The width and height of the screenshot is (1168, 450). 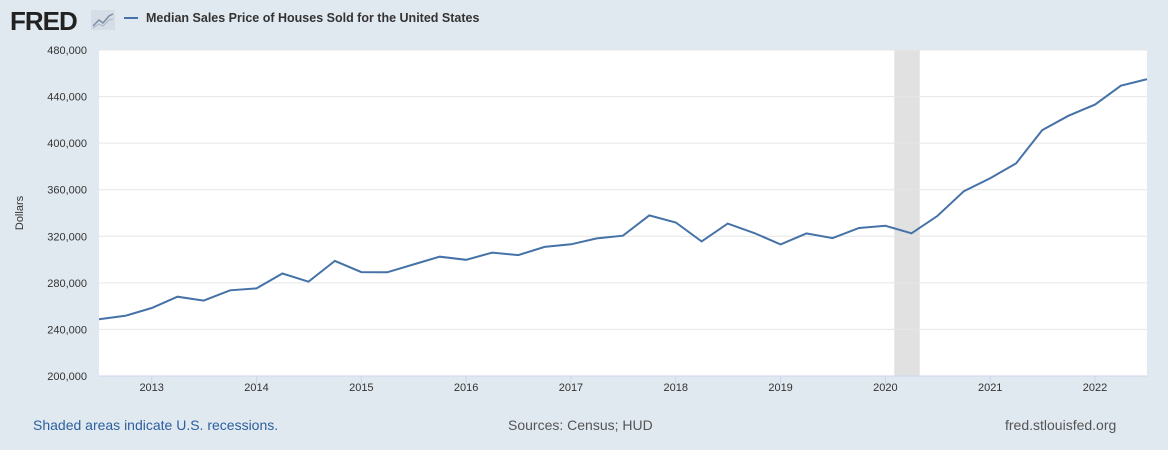 What do you see at coordinates (20, 212) in the screenshot?
I see `y-axis-label: Dollars` at bounding box center [20, 212].